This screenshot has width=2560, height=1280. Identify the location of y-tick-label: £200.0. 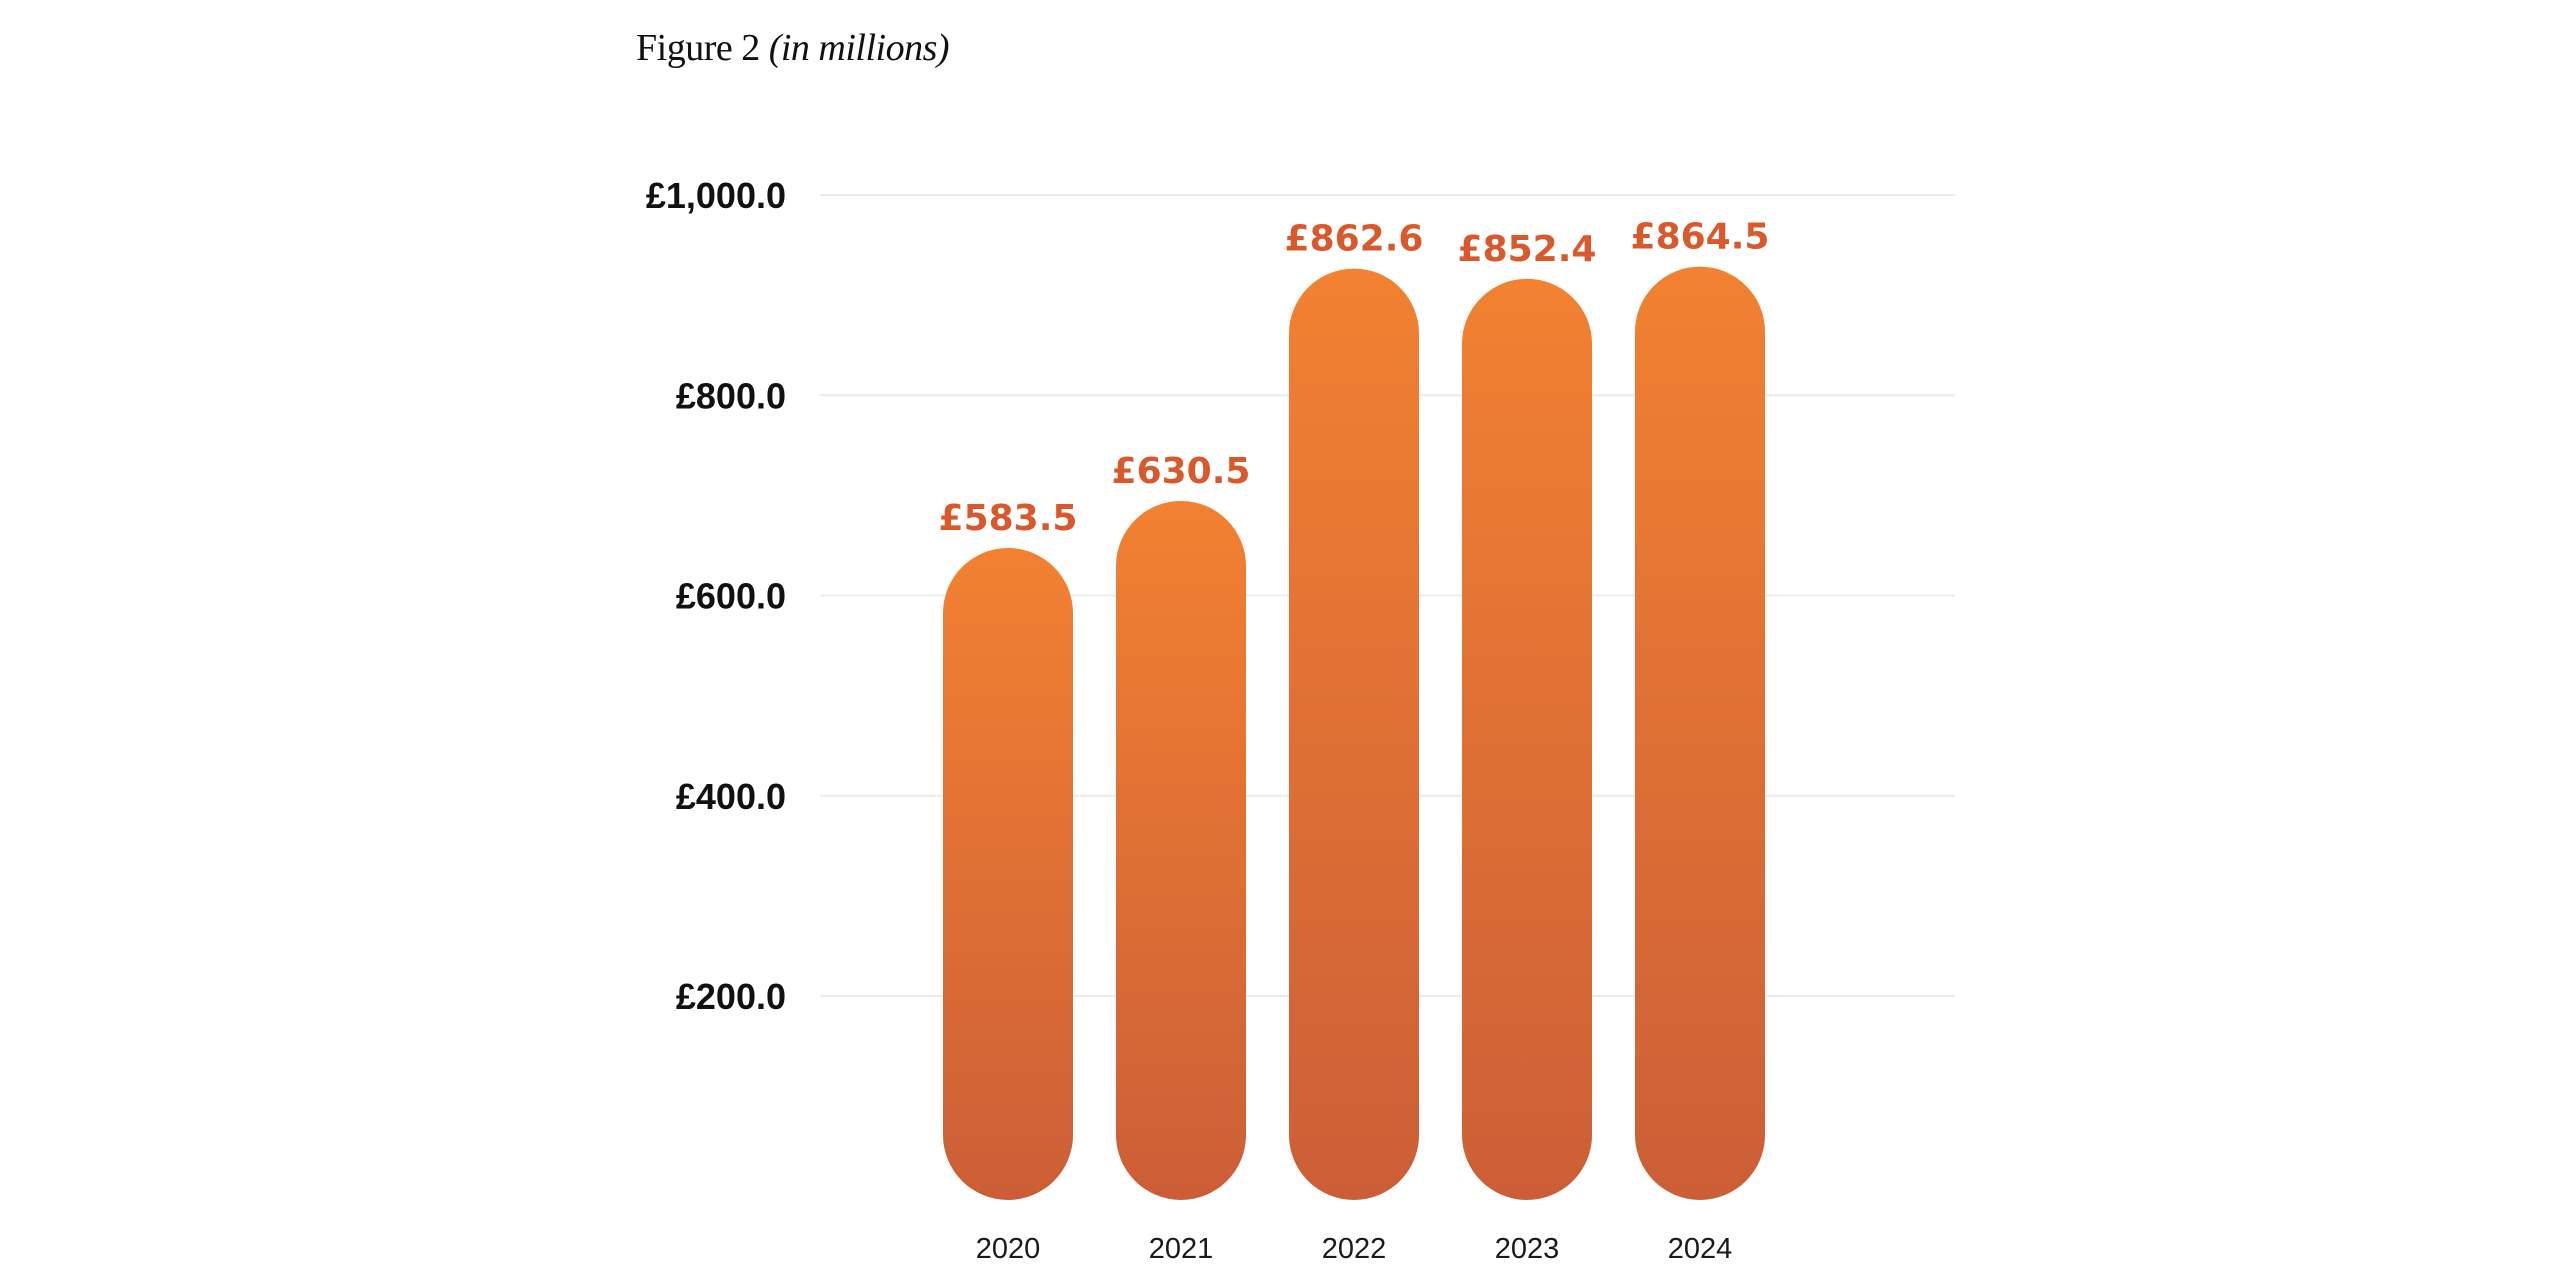
(731, 996).